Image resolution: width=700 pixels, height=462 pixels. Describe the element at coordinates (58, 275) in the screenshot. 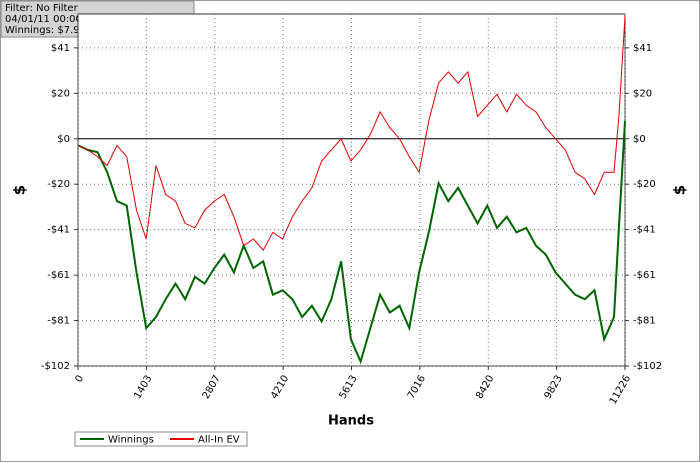

I see `y-tick-label: -$61` at that location.